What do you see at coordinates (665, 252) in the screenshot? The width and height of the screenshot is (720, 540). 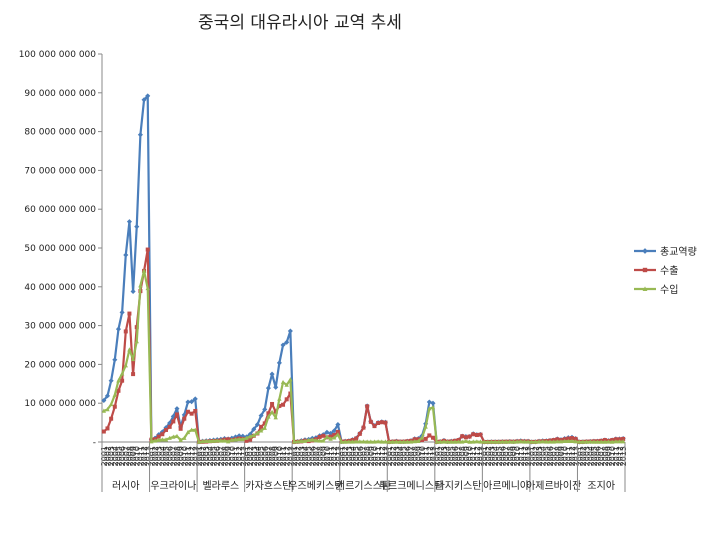 I see `legend-item: 총교역량` at bounding box center [665, 252].